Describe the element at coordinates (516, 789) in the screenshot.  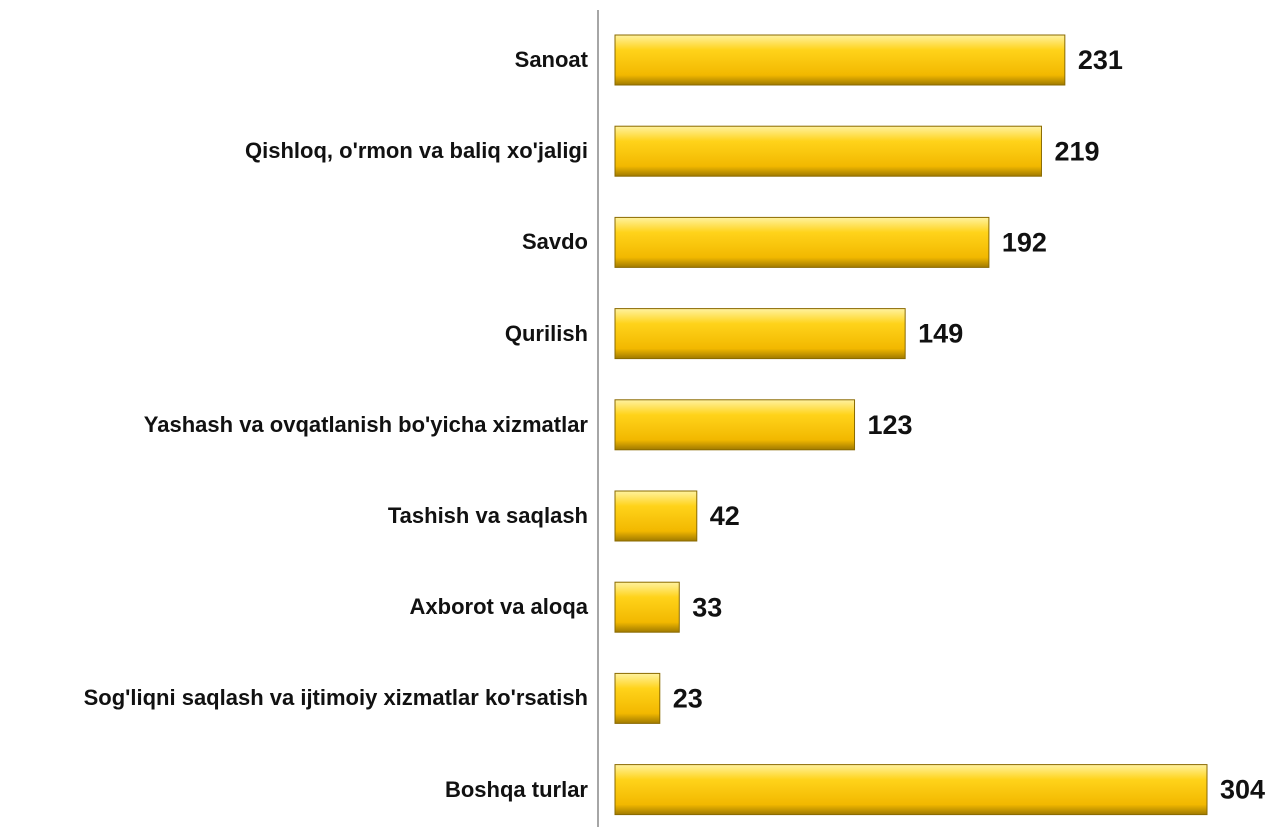
I see `category-label: Boshqa turlar` at that location.